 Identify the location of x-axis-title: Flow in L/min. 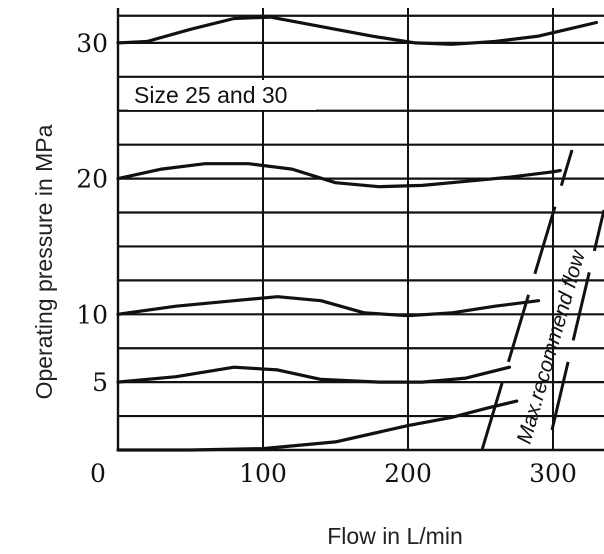
(394, 536).